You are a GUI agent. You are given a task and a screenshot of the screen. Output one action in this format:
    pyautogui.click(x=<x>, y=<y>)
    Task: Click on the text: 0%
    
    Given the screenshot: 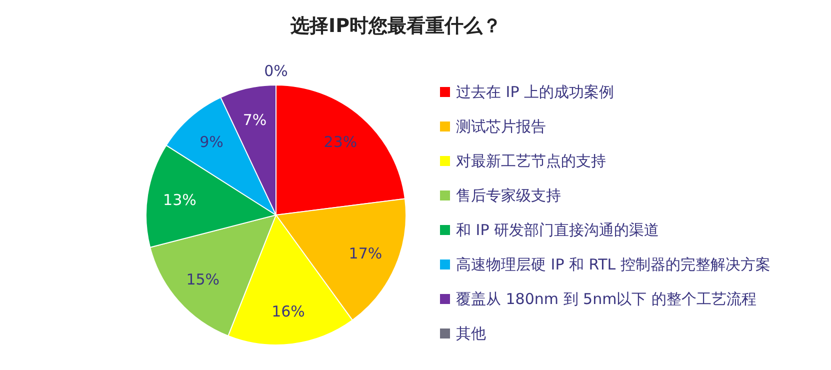 What is the action you would take?
    pyautogui.click(x=276, y=71)
    